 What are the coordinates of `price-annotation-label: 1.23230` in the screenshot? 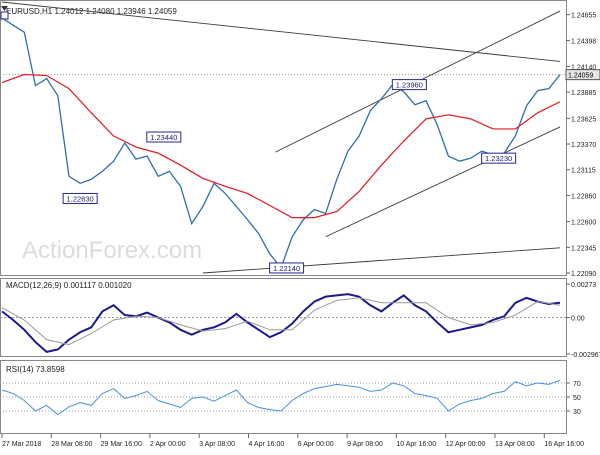 It's located at (498, 158).